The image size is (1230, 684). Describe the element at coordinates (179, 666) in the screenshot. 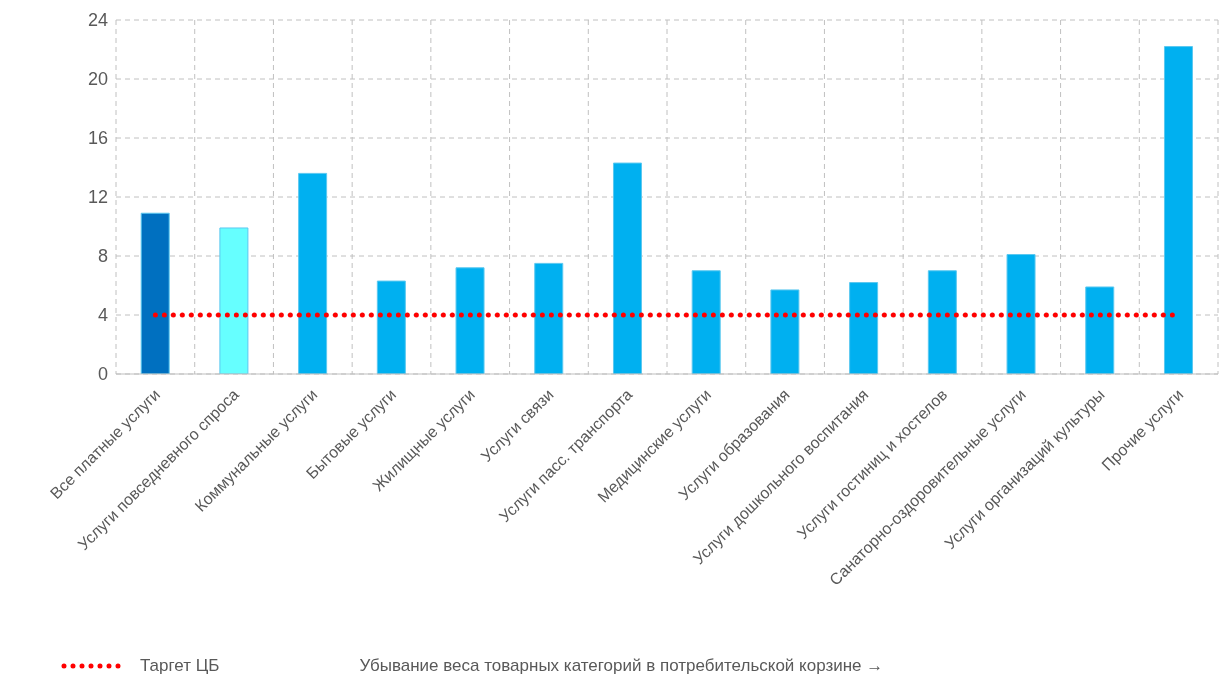

I see `legend-label: Таргет ЦБ` at that location.